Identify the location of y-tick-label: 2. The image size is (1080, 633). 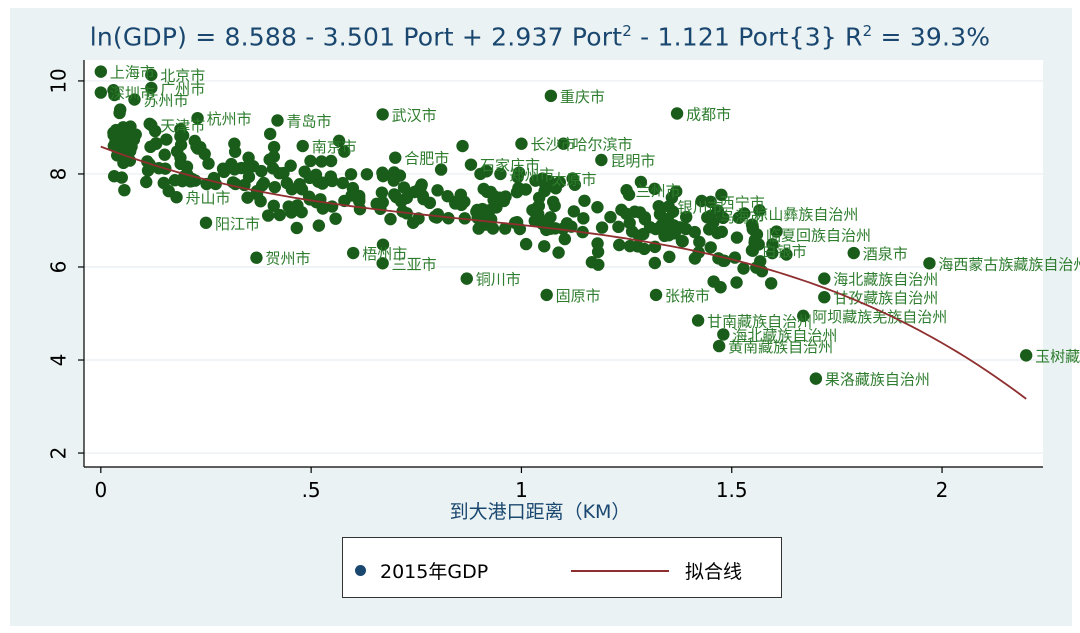
(59, 453).